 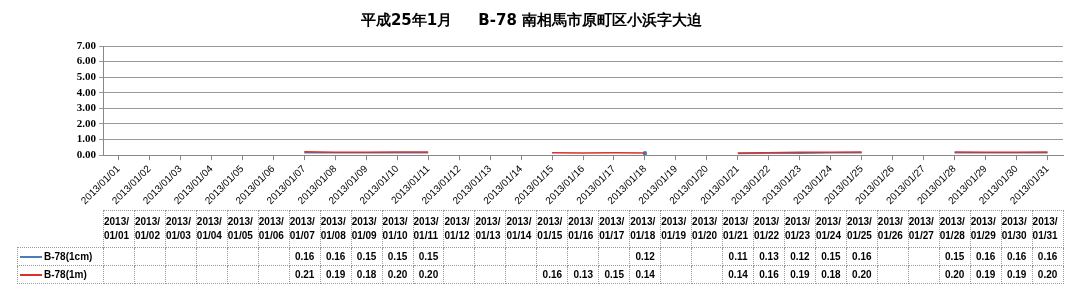 I want to click on category-label: 2013/01/01, so click(x=117, y=228).